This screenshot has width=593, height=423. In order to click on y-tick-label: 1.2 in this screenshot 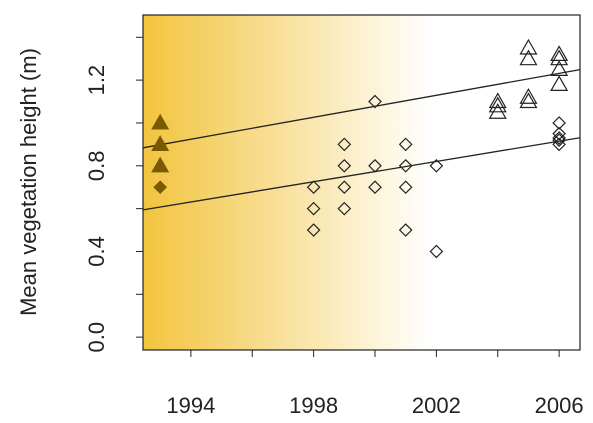, I will do `click(96, 80)`.